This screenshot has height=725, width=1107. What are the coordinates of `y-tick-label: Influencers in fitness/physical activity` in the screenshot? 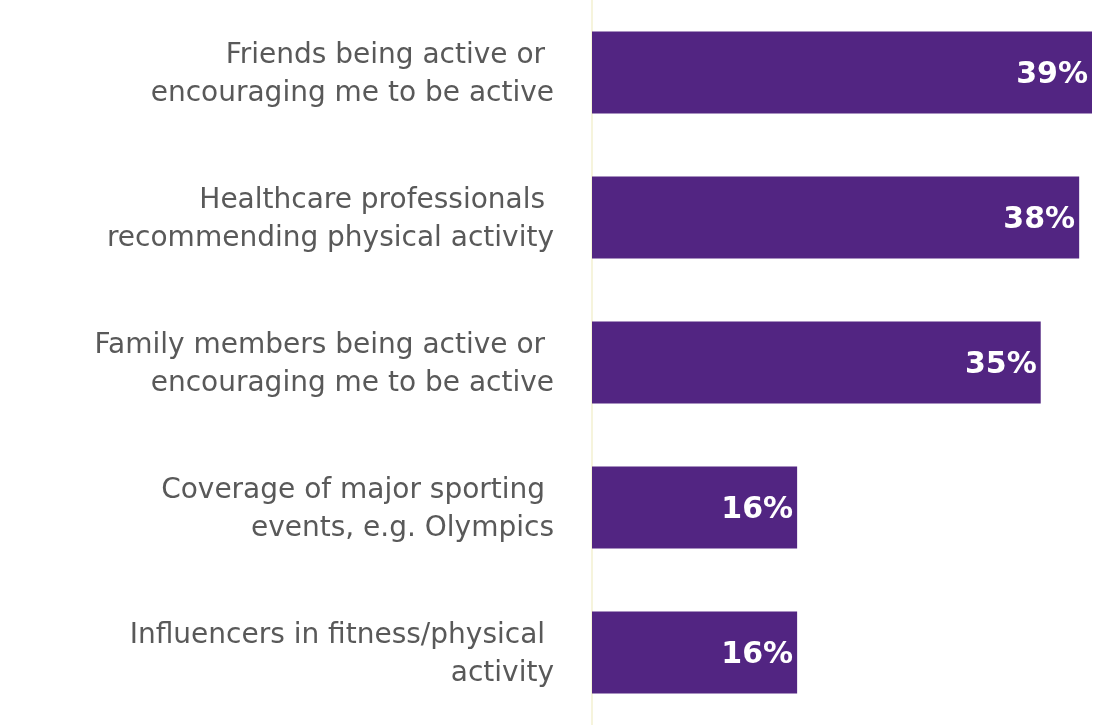 It's located at (341, 652).